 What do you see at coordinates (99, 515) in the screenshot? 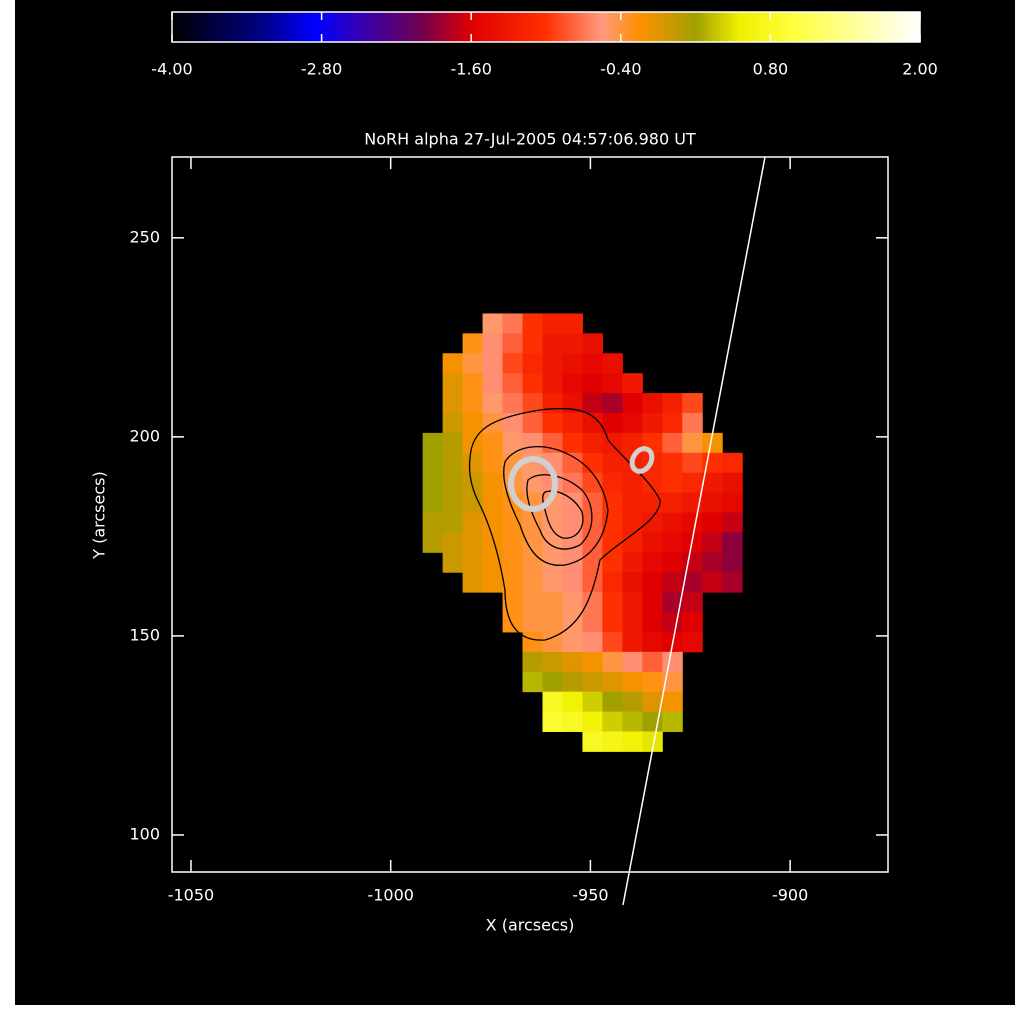
I see `y-axis-label: Y (arcsecs)` at bounding box center [99, 515].